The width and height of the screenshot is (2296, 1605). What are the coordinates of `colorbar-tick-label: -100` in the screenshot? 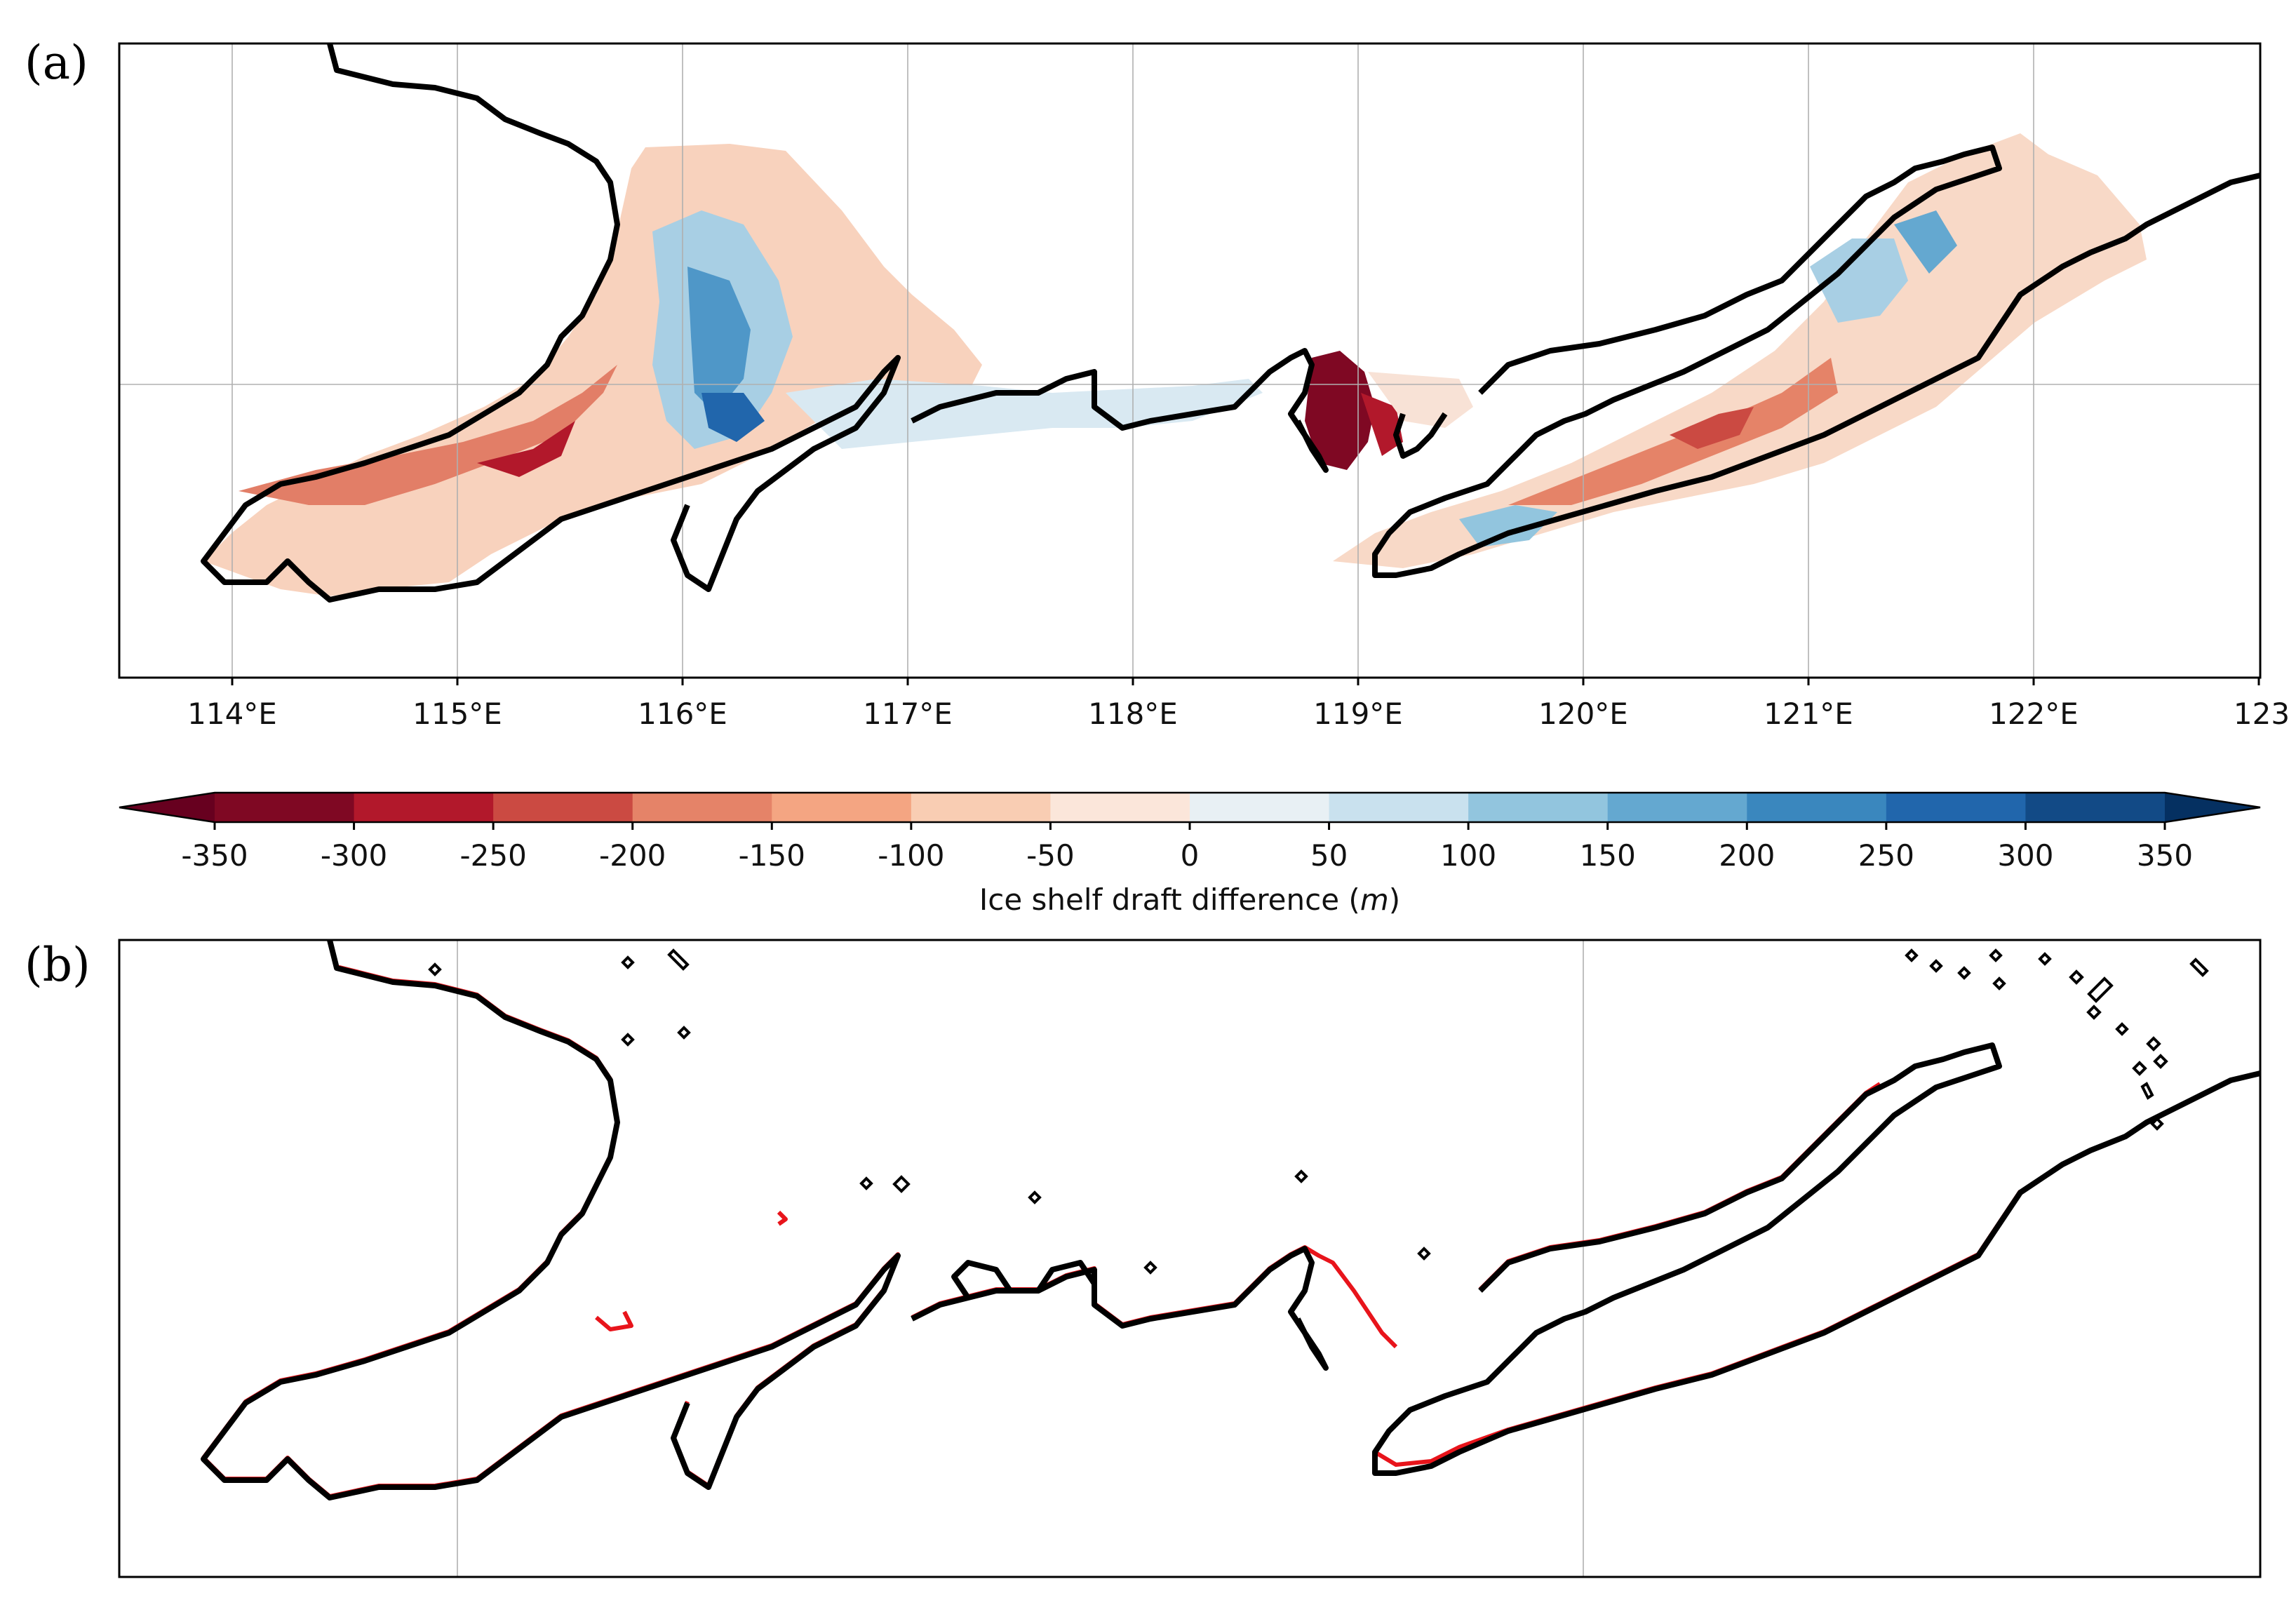 It's located at (911, 855).